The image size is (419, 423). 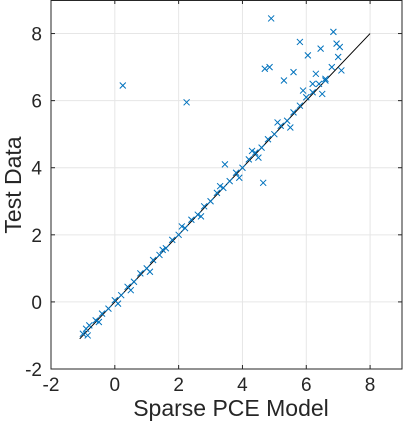 What do you see at coordinates (36, 35) in the screenshot?
I see `y-tick-label: 8` at bounding box center [36, 35].